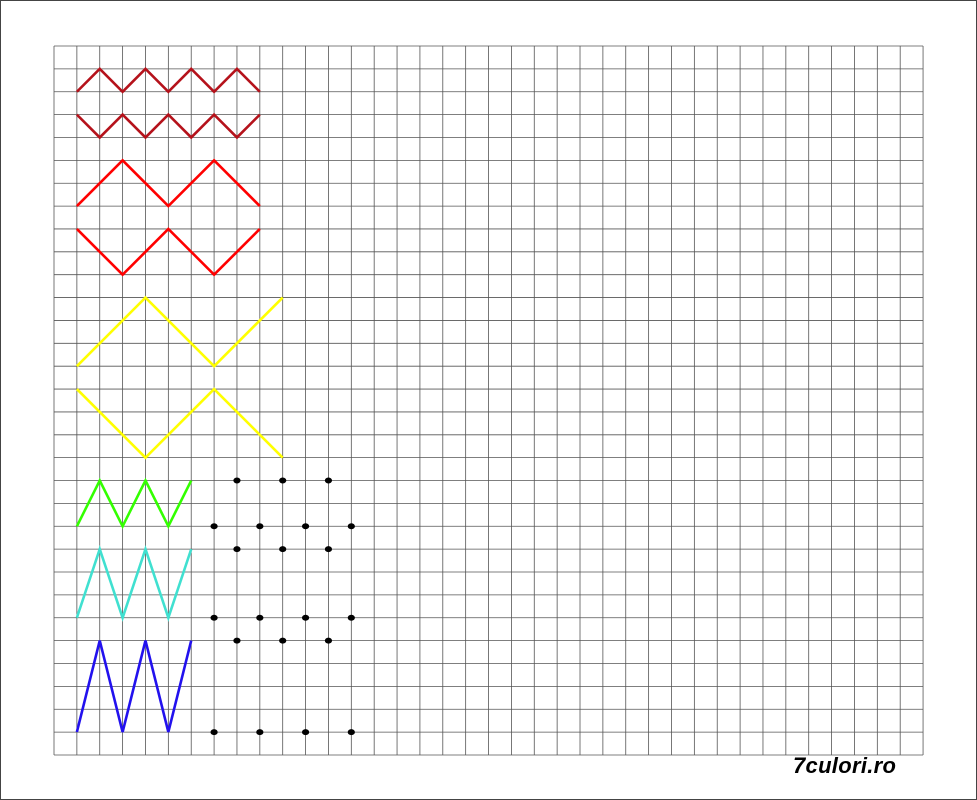  What do you see at coordinates (134, 686) in the screenshot?
I see `zigzag-line-blue` at bounding box center [134, 686].